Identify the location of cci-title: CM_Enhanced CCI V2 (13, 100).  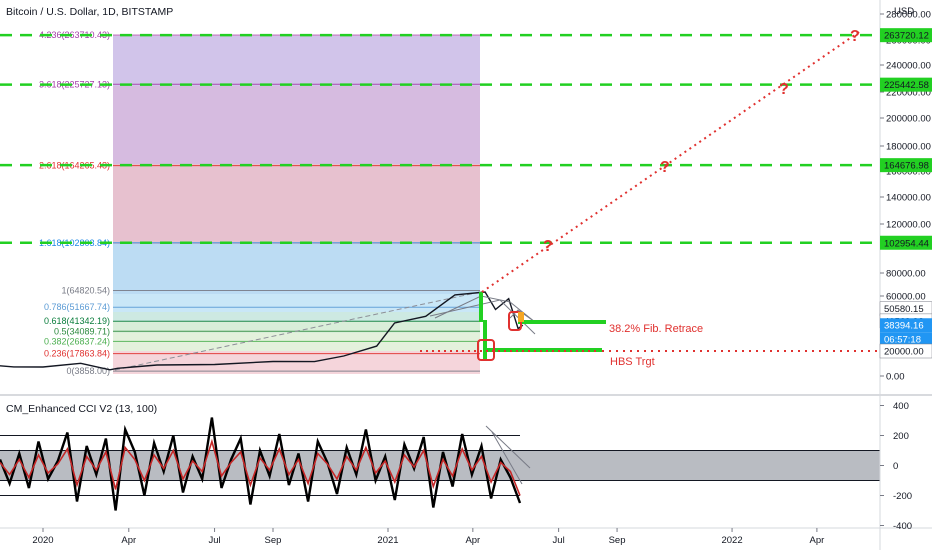
(81, 409).